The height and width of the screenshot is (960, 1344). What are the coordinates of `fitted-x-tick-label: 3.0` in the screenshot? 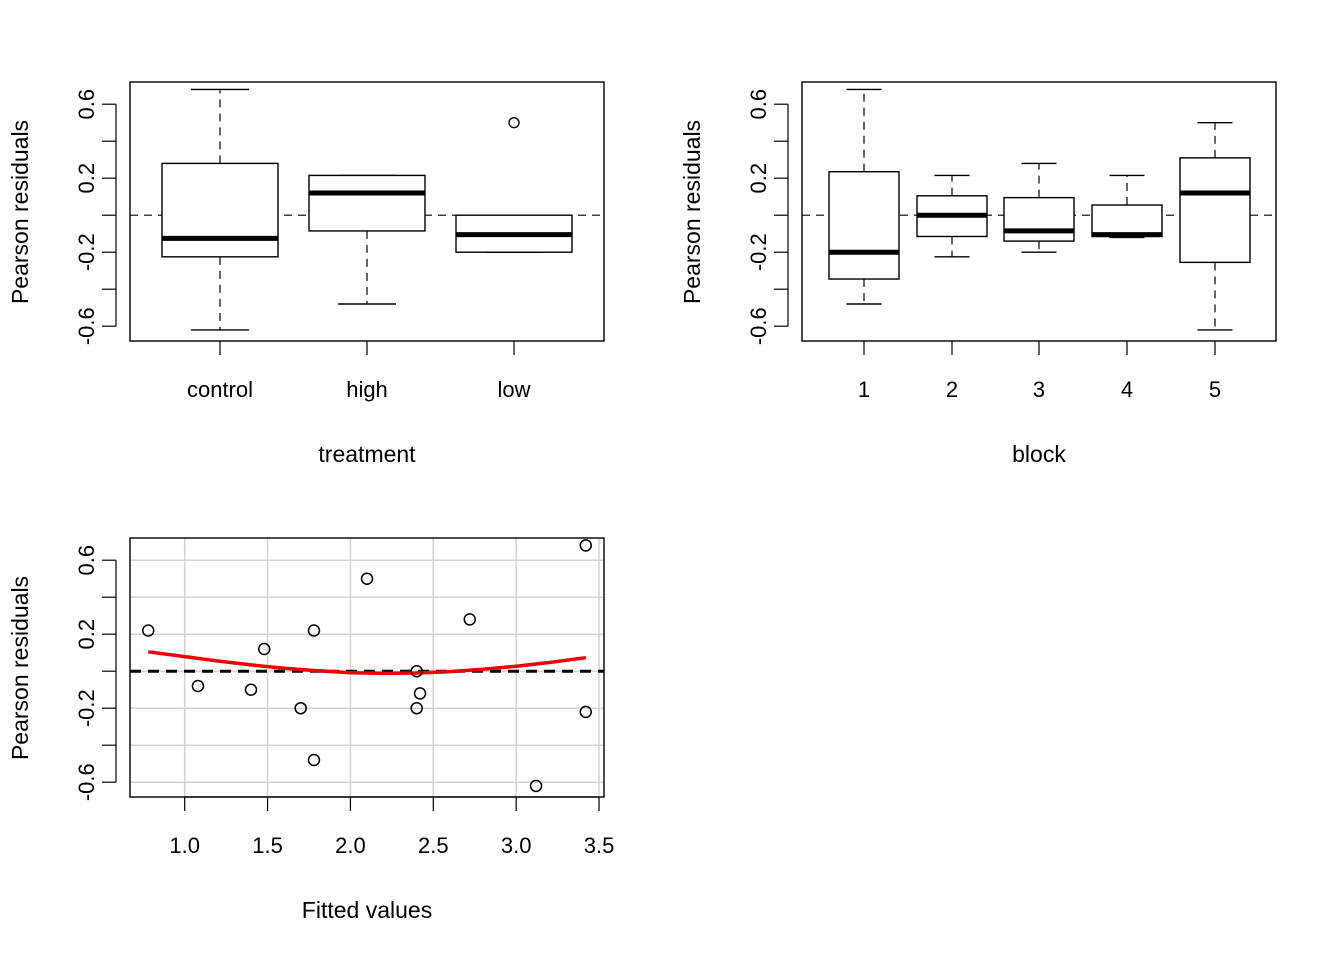 It's located at (516, 845).